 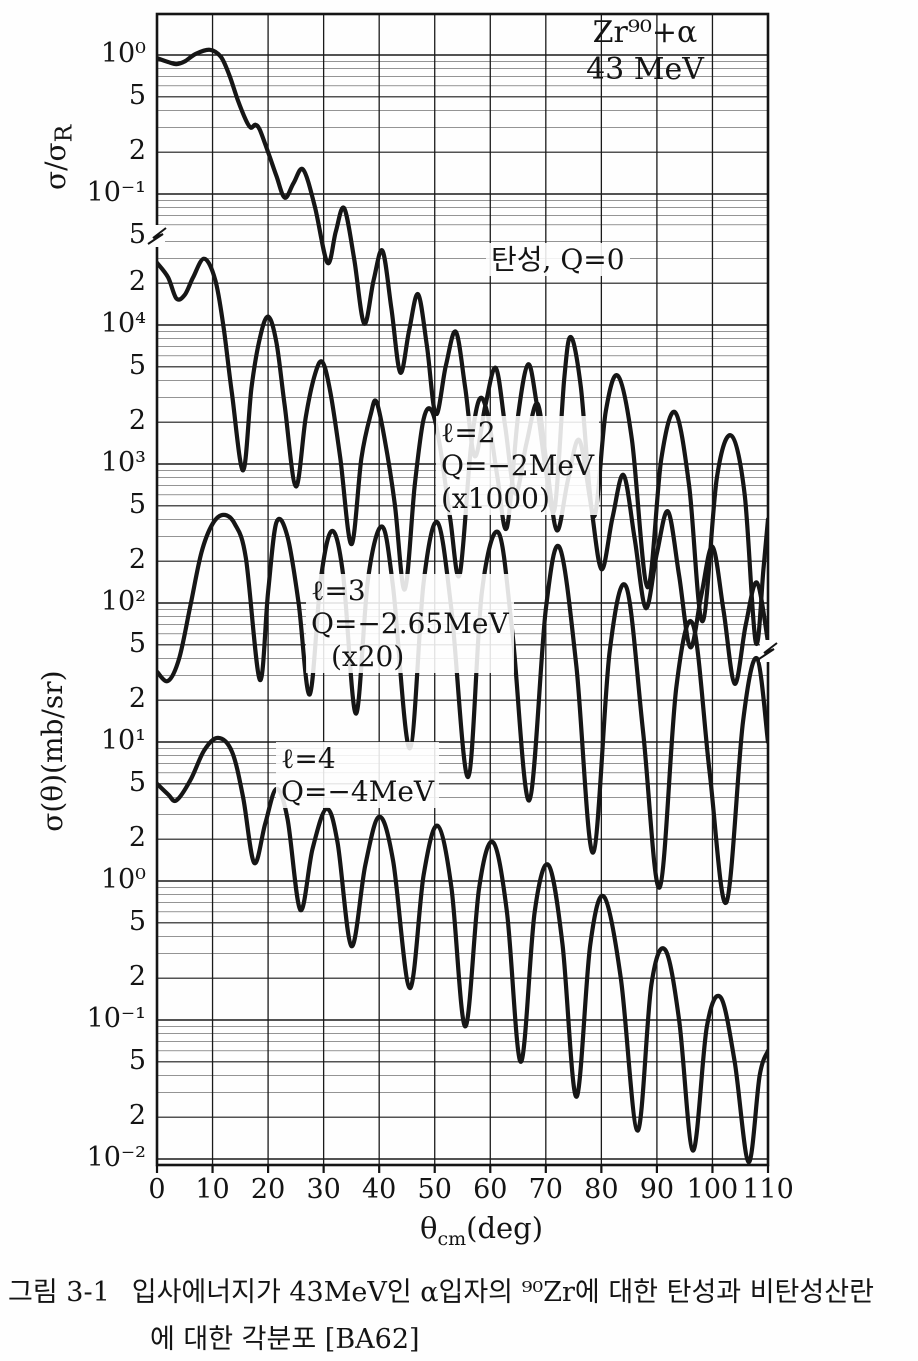 What do you see at coordinates (323, 1189) in the screenshot?
I see `x-tick-label: 30` at bounding box center [323, 1189].